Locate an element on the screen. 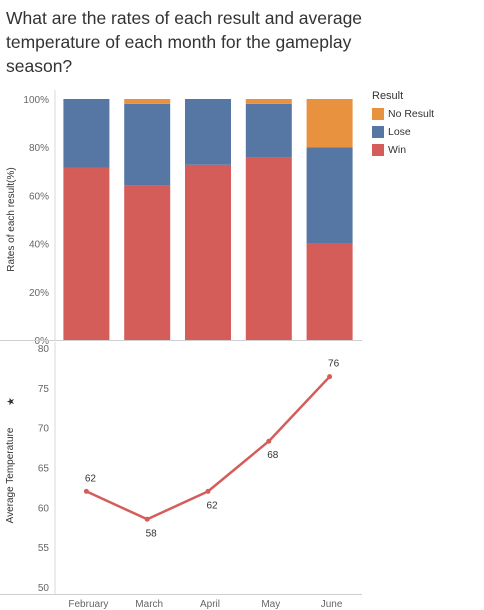 This screenshot has height=610, width=484. bar-y-tick-label: 60% is located at coordinates (39, 196).